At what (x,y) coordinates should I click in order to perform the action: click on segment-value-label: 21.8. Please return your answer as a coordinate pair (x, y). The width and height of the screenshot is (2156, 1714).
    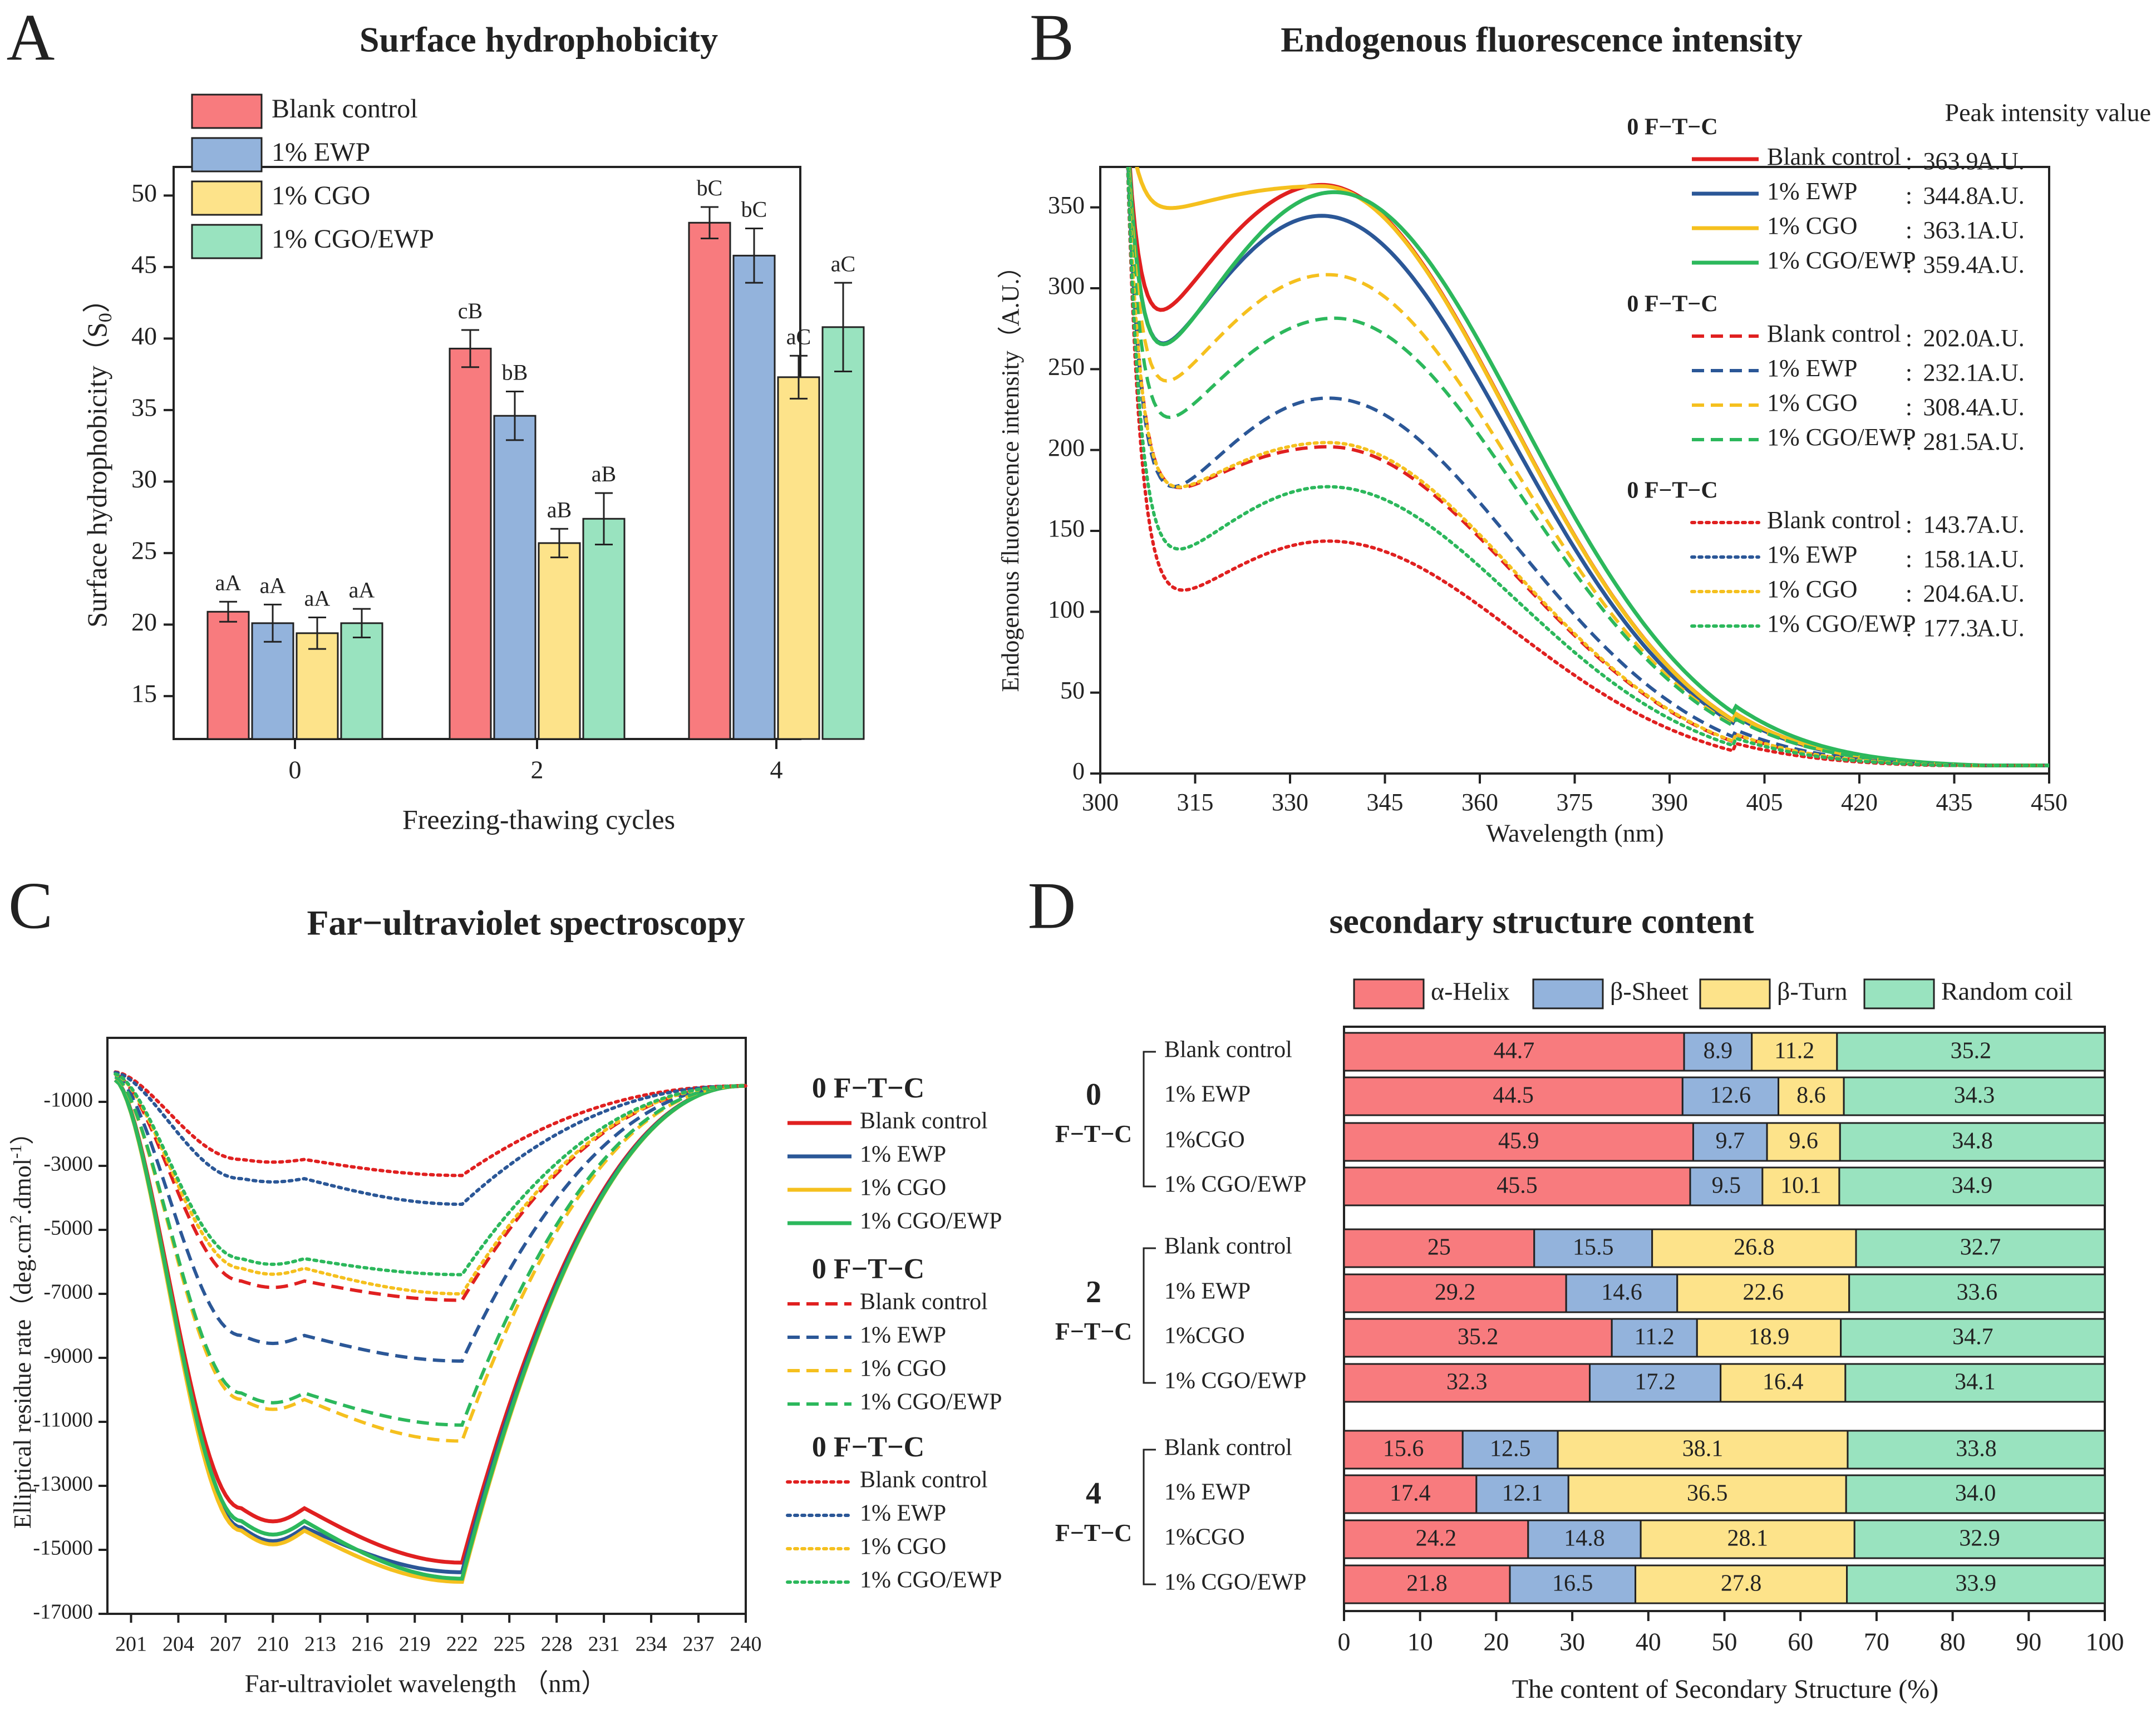
    Looking at the image, I should click on (1427, 1584).